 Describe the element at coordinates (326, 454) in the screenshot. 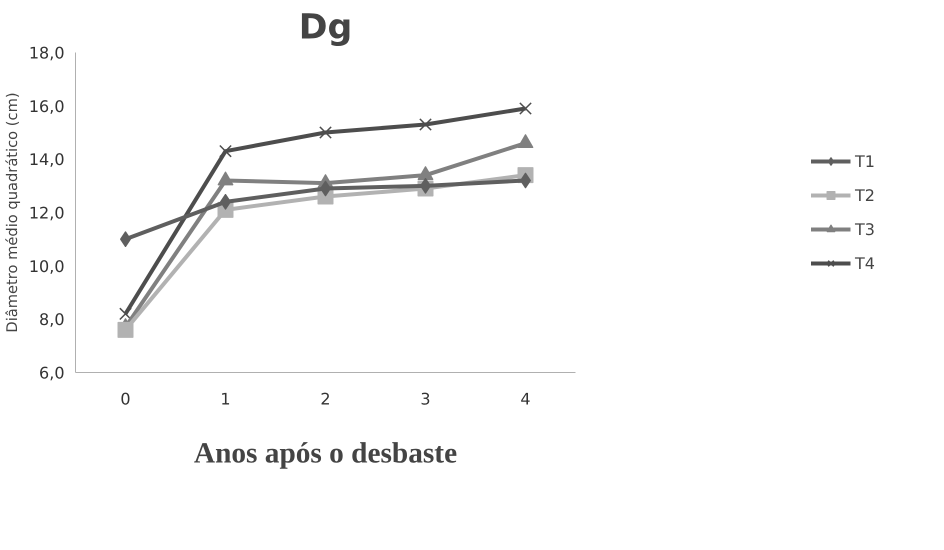

I see `x-axis-title: Anos após o desbaste` at that location.